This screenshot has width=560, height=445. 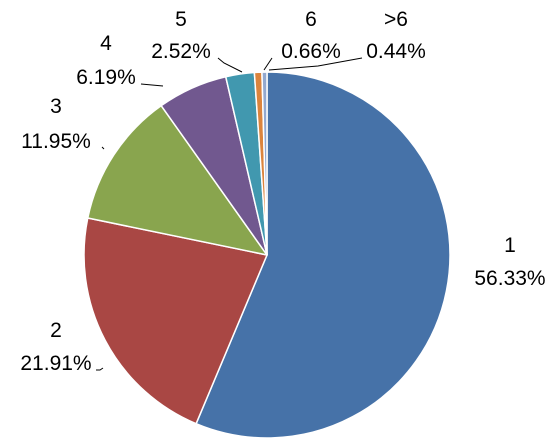 What do you see at coordinates (510, 245) in the screenshot?
I see `slice-category-label-1: 1` at bounding box center [510, 245].